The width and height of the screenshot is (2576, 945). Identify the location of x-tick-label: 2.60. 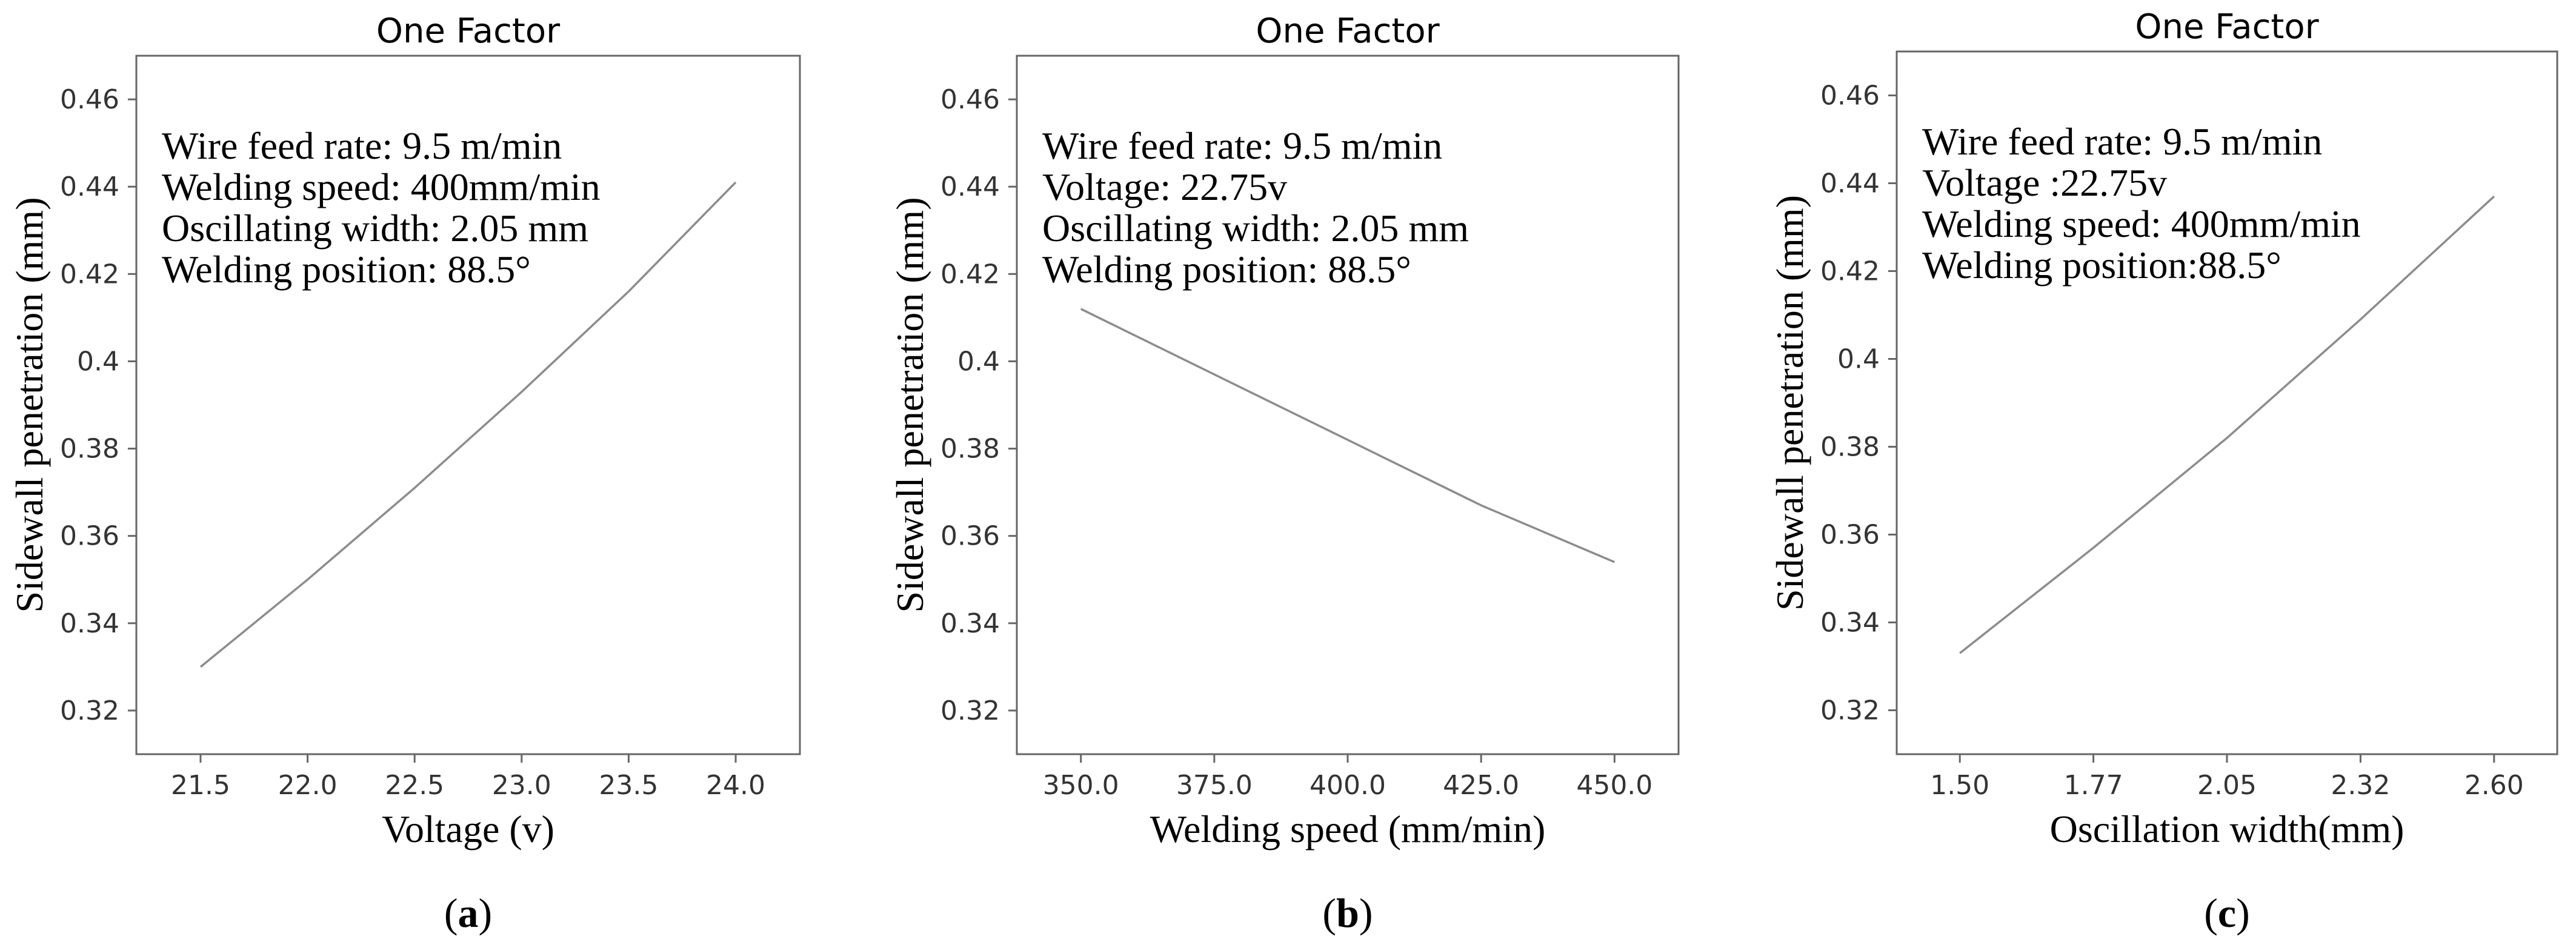
(2494, 785).